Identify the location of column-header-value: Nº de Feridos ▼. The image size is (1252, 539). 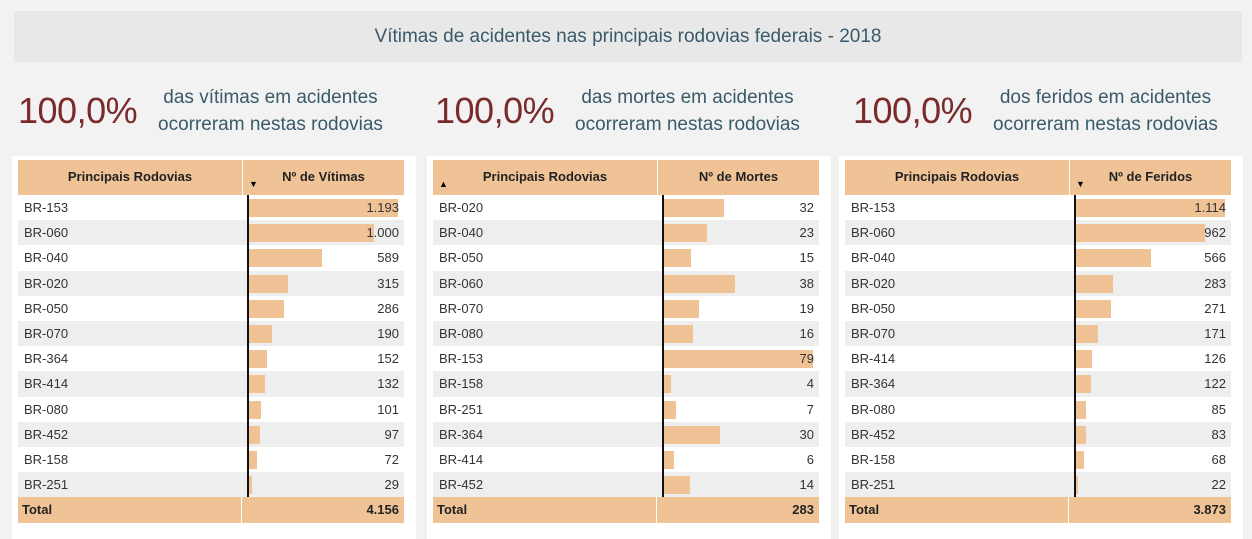
(1150, 177).